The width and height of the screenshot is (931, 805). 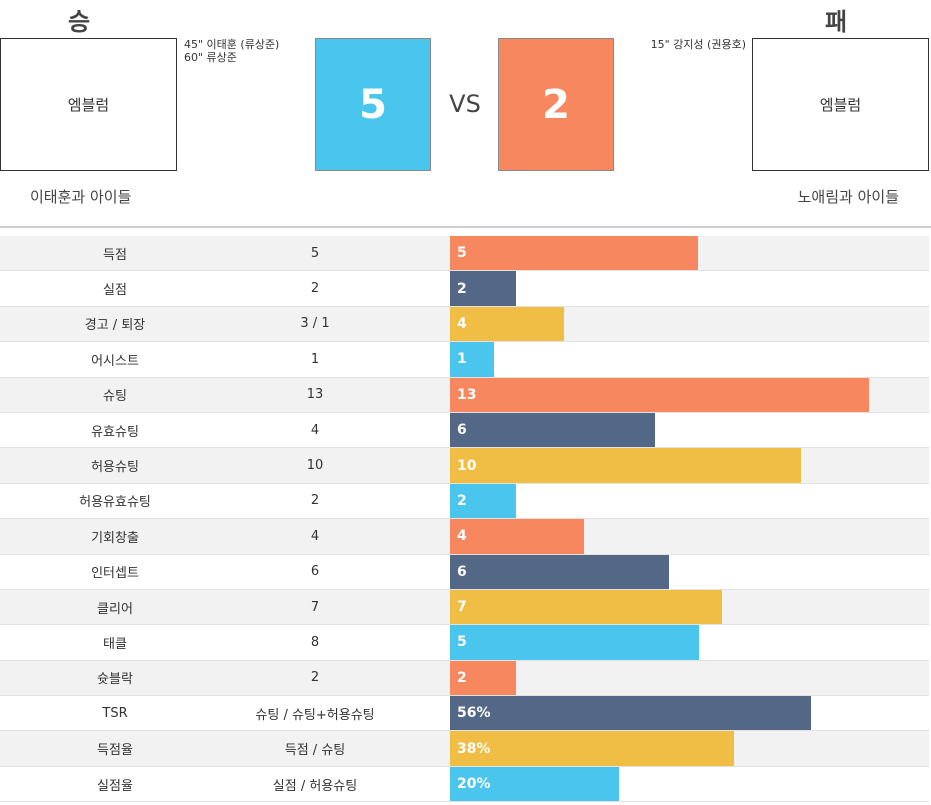 What do you see at coordinates (315, 466) in the screenshot?
I see `stat-value: 10` at bounding box center [315, 466].